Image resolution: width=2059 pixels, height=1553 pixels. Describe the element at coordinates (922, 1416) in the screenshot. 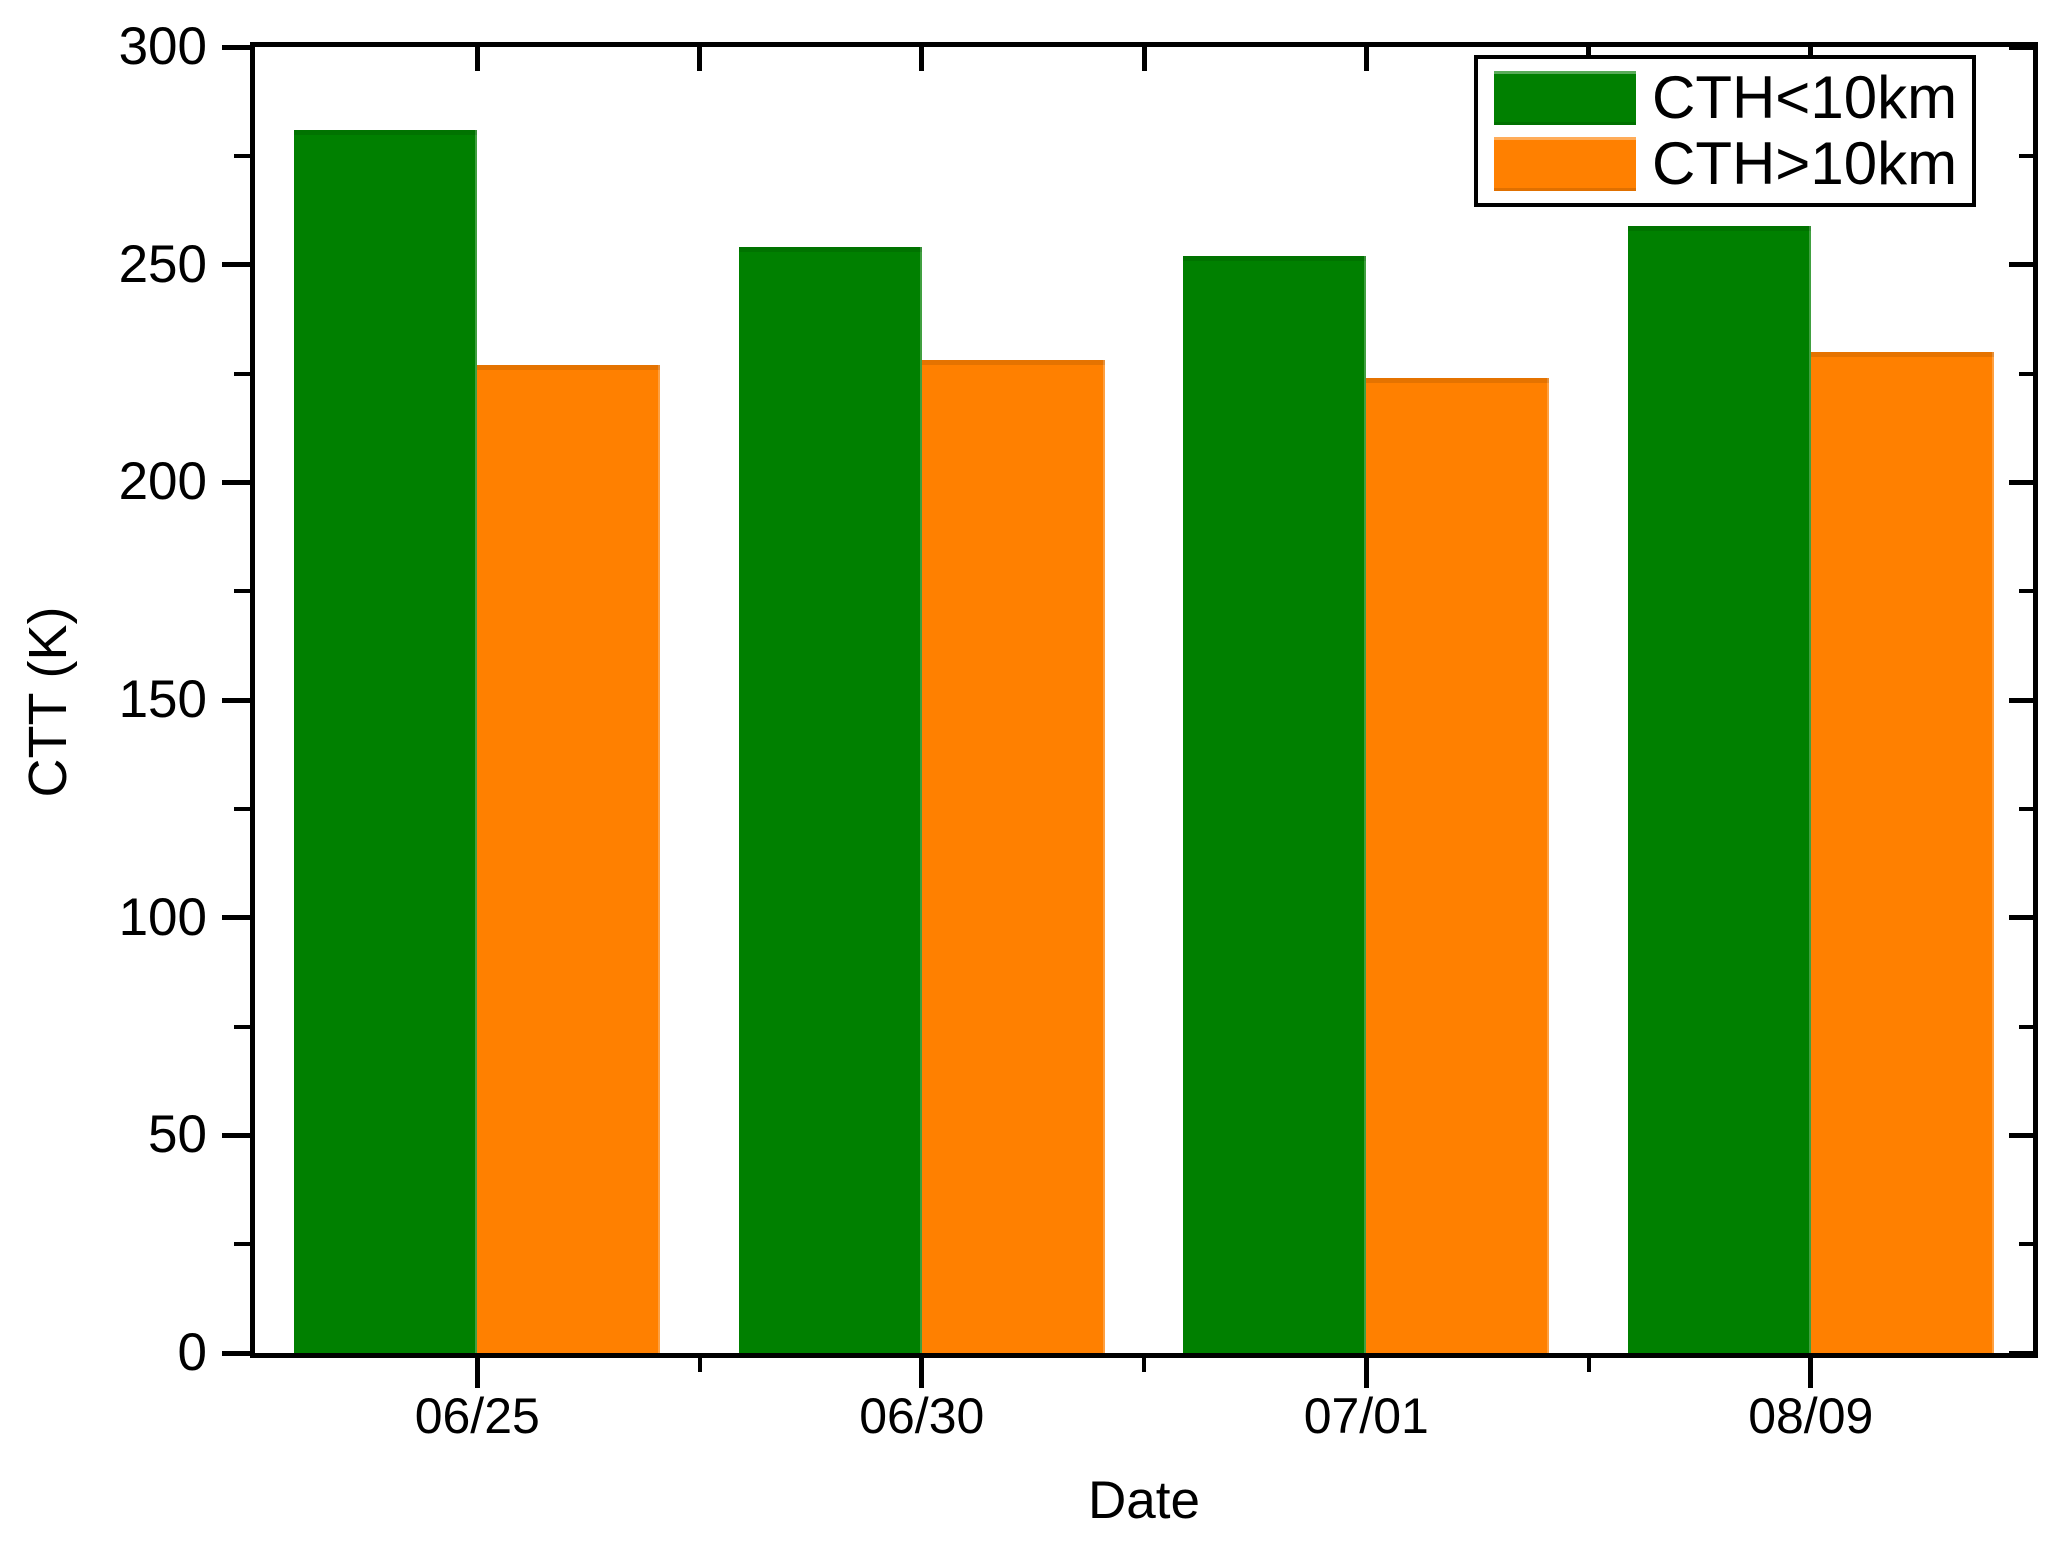

I see `x-tick-label: 06/30` at that location.